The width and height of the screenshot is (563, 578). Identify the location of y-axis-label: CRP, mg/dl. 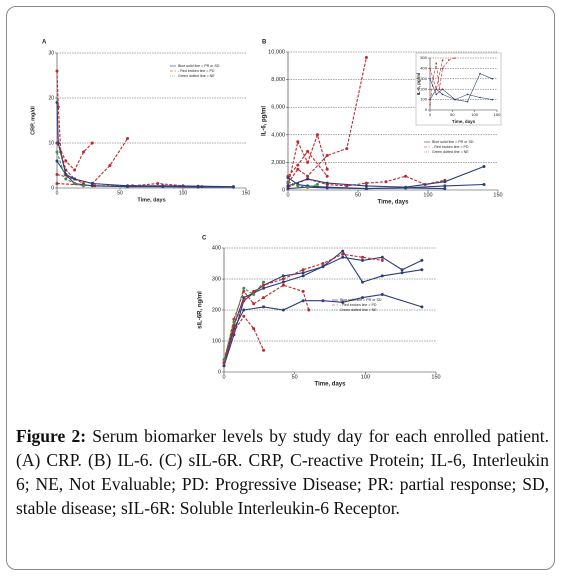
(33, 120).